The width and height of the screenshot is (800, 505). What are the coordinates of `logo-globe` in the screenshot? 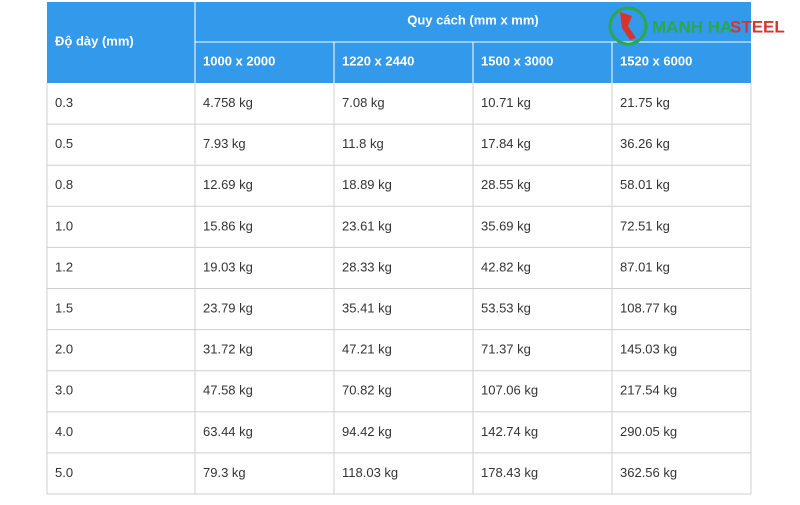 It's located at (628, 26).